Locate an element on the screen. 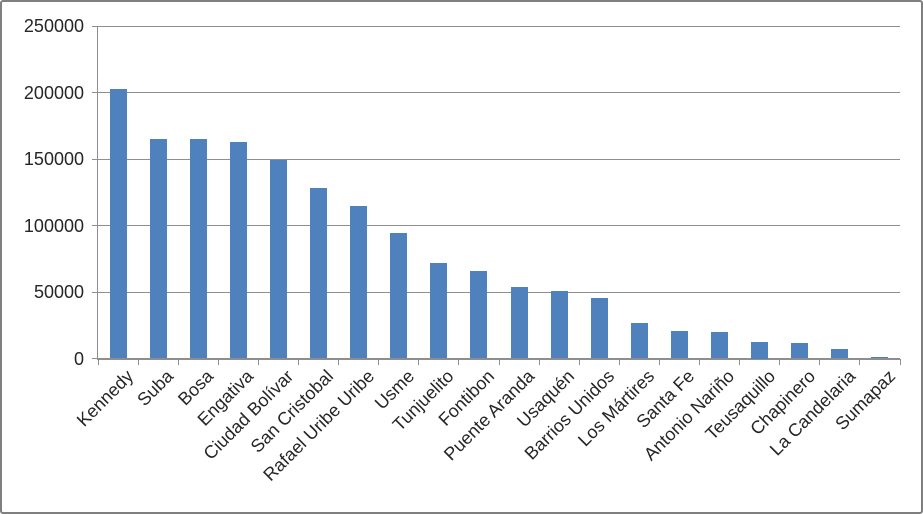  x-axis-label: Kennedy is located at coordinates (105, 397).